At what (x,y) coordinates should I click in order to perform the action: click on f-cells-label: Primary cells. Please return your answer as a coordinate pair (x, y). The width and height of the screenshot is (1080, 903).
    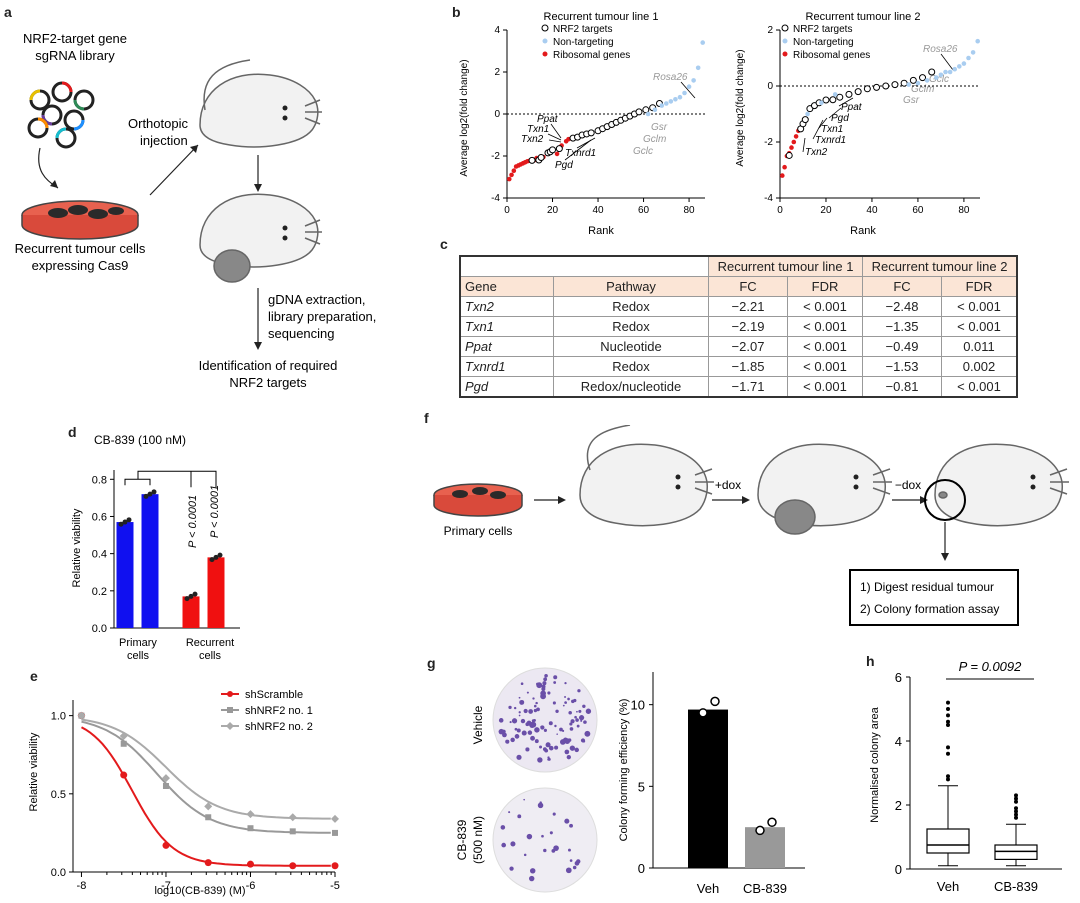
    Looking at the image, I should click on (478, 531).